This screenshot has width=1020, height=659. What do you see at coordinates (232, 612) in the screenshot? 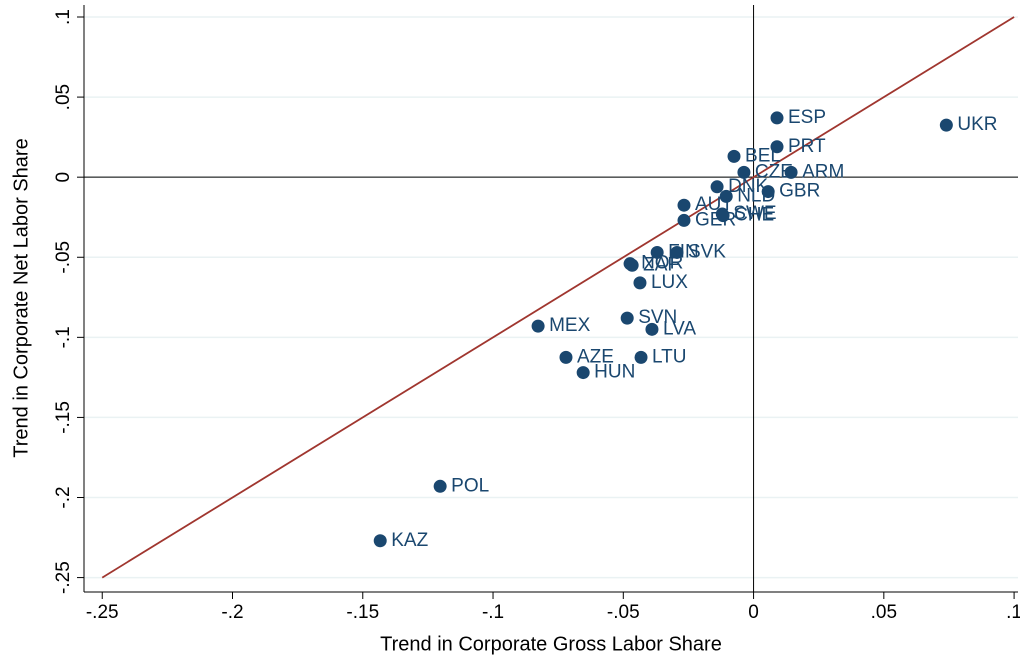
I see `x-tick-label: -.2` at bounding box center [232, 612].